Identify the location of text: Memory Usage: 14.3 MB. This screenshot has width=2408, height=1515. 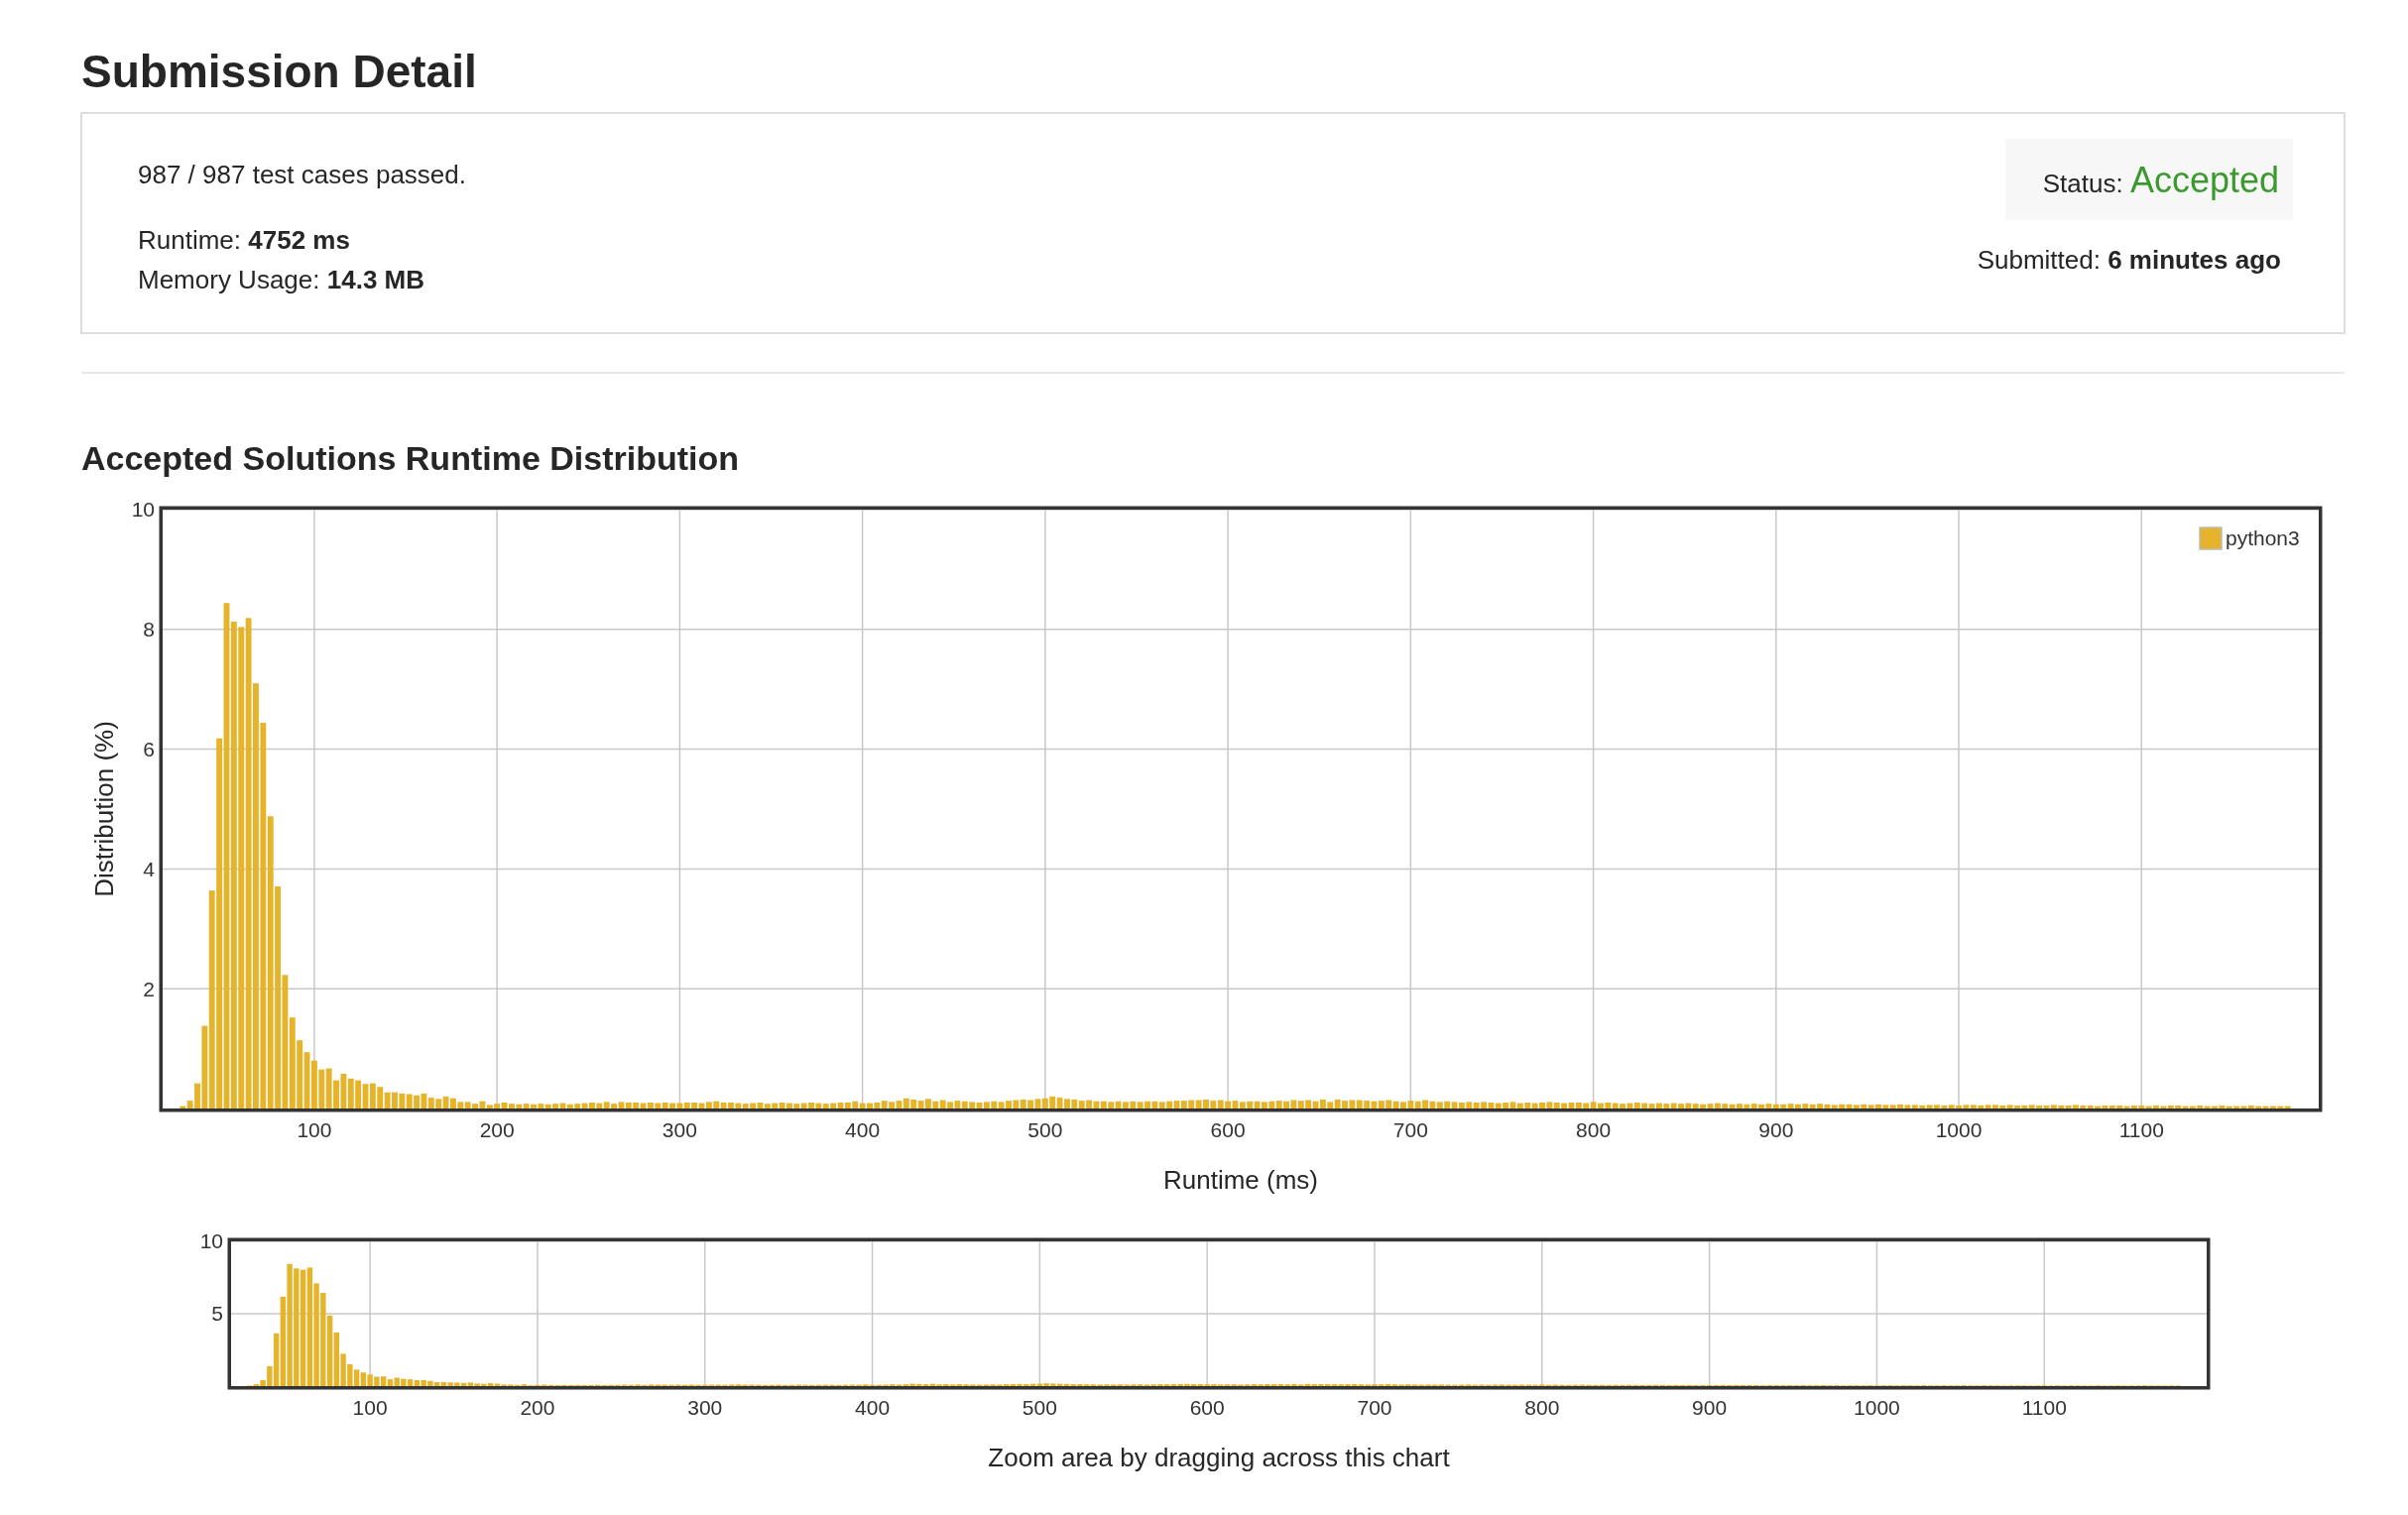
(281, 280).